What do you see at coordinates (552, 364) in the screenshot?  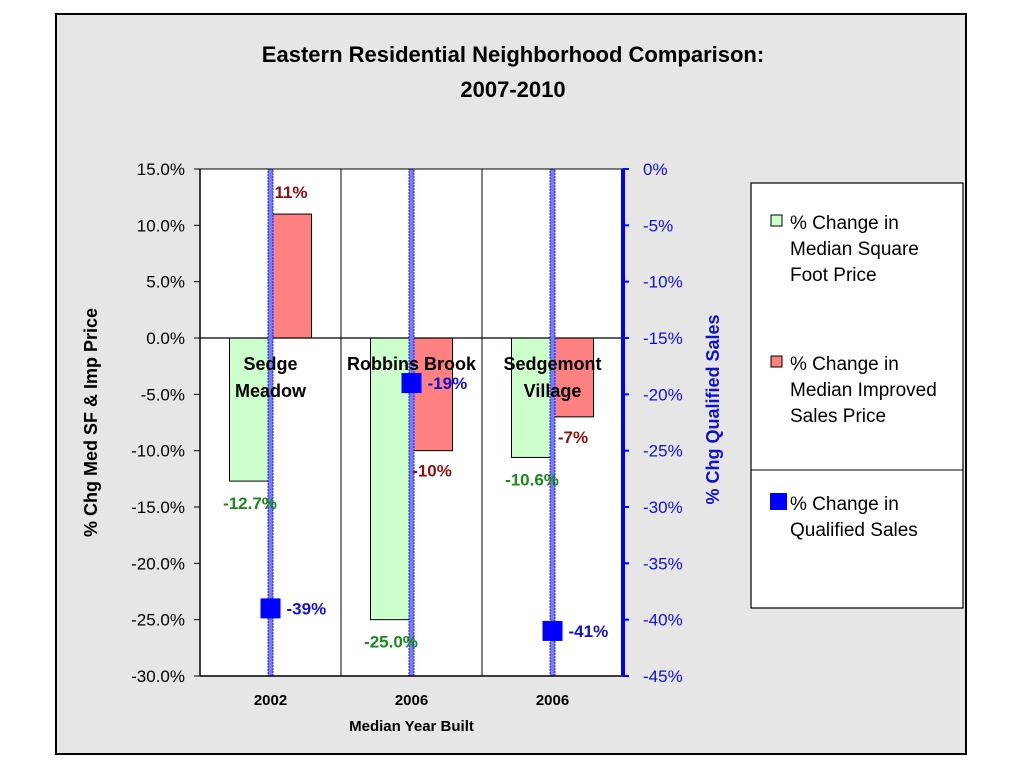 I see `neighborhood-label: Sedgemont` at bounding box center [552, 364].